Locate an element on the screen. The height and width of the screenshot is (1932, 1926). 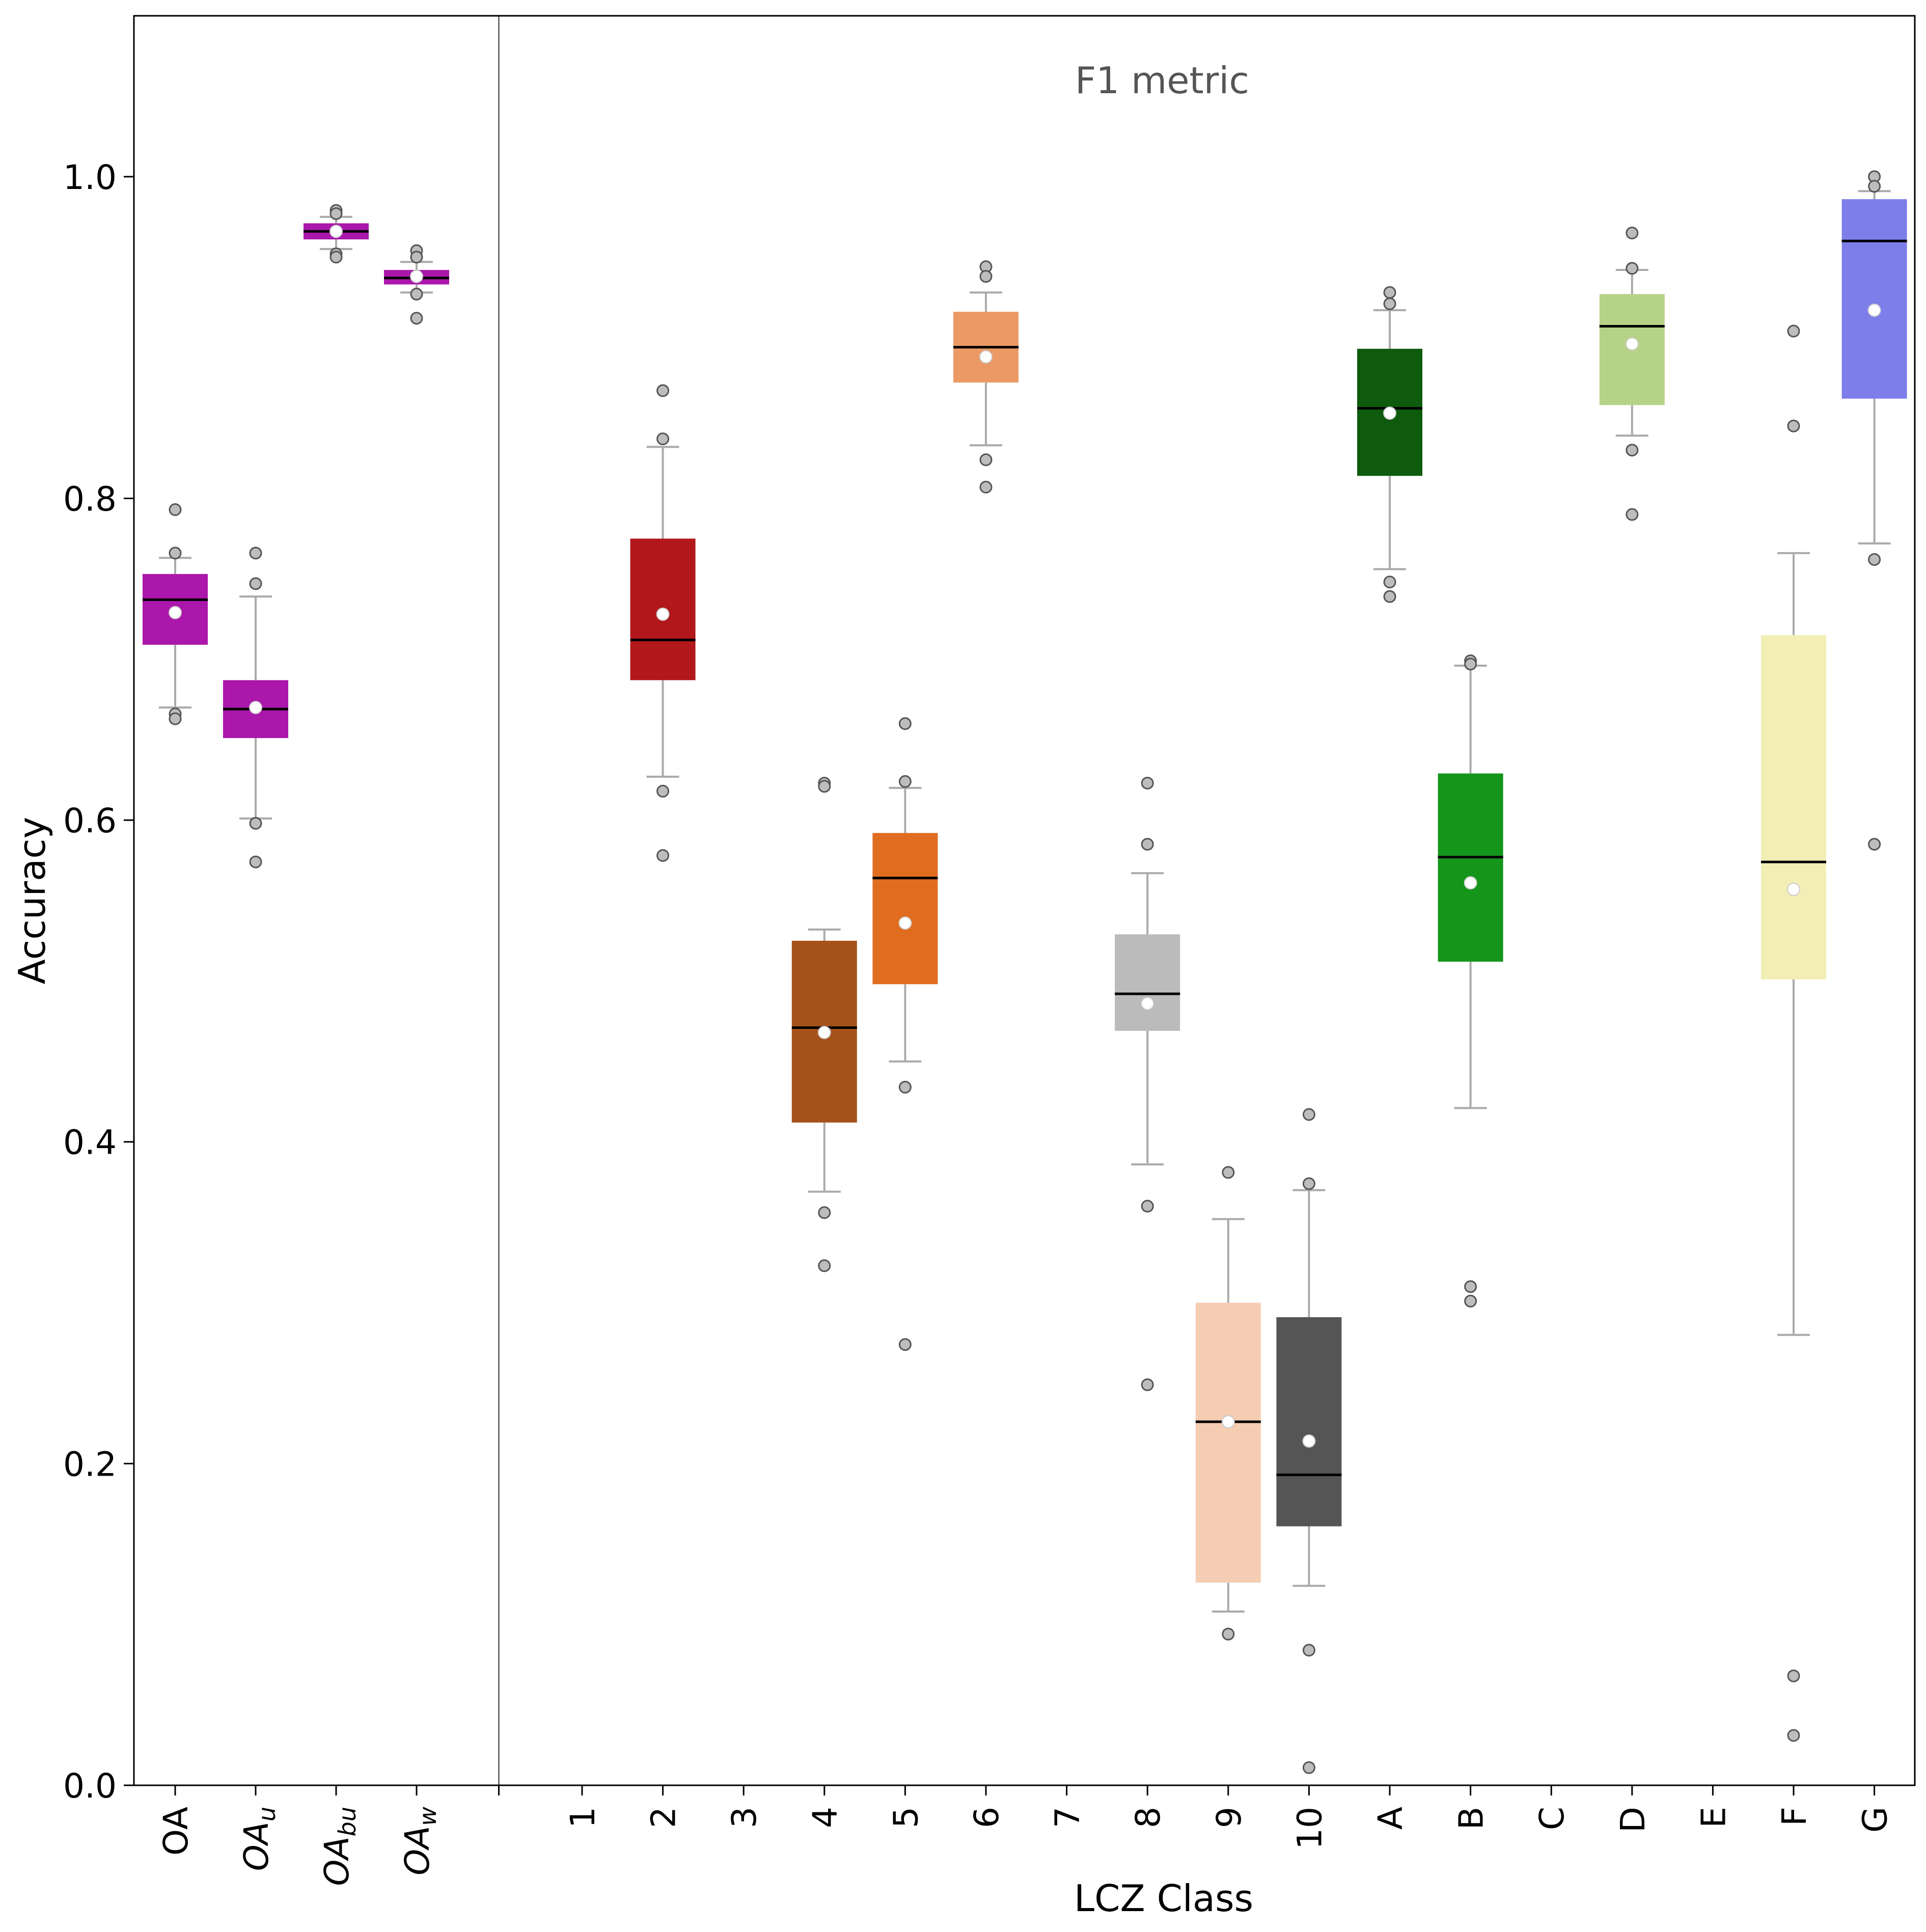
box-OA is located at coordinates (176, 614).